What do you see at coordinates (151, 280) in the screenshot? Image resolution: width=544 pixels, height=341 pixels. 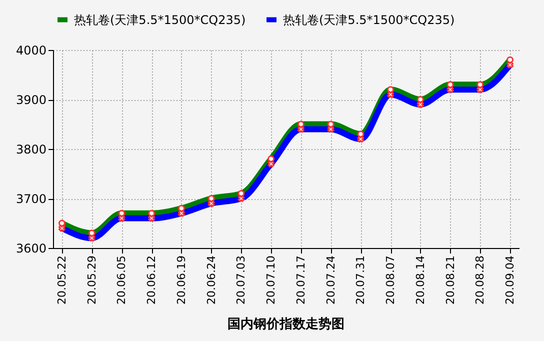 I see `x-tick-label: 20.06.12` at bounding box center [151, 280].